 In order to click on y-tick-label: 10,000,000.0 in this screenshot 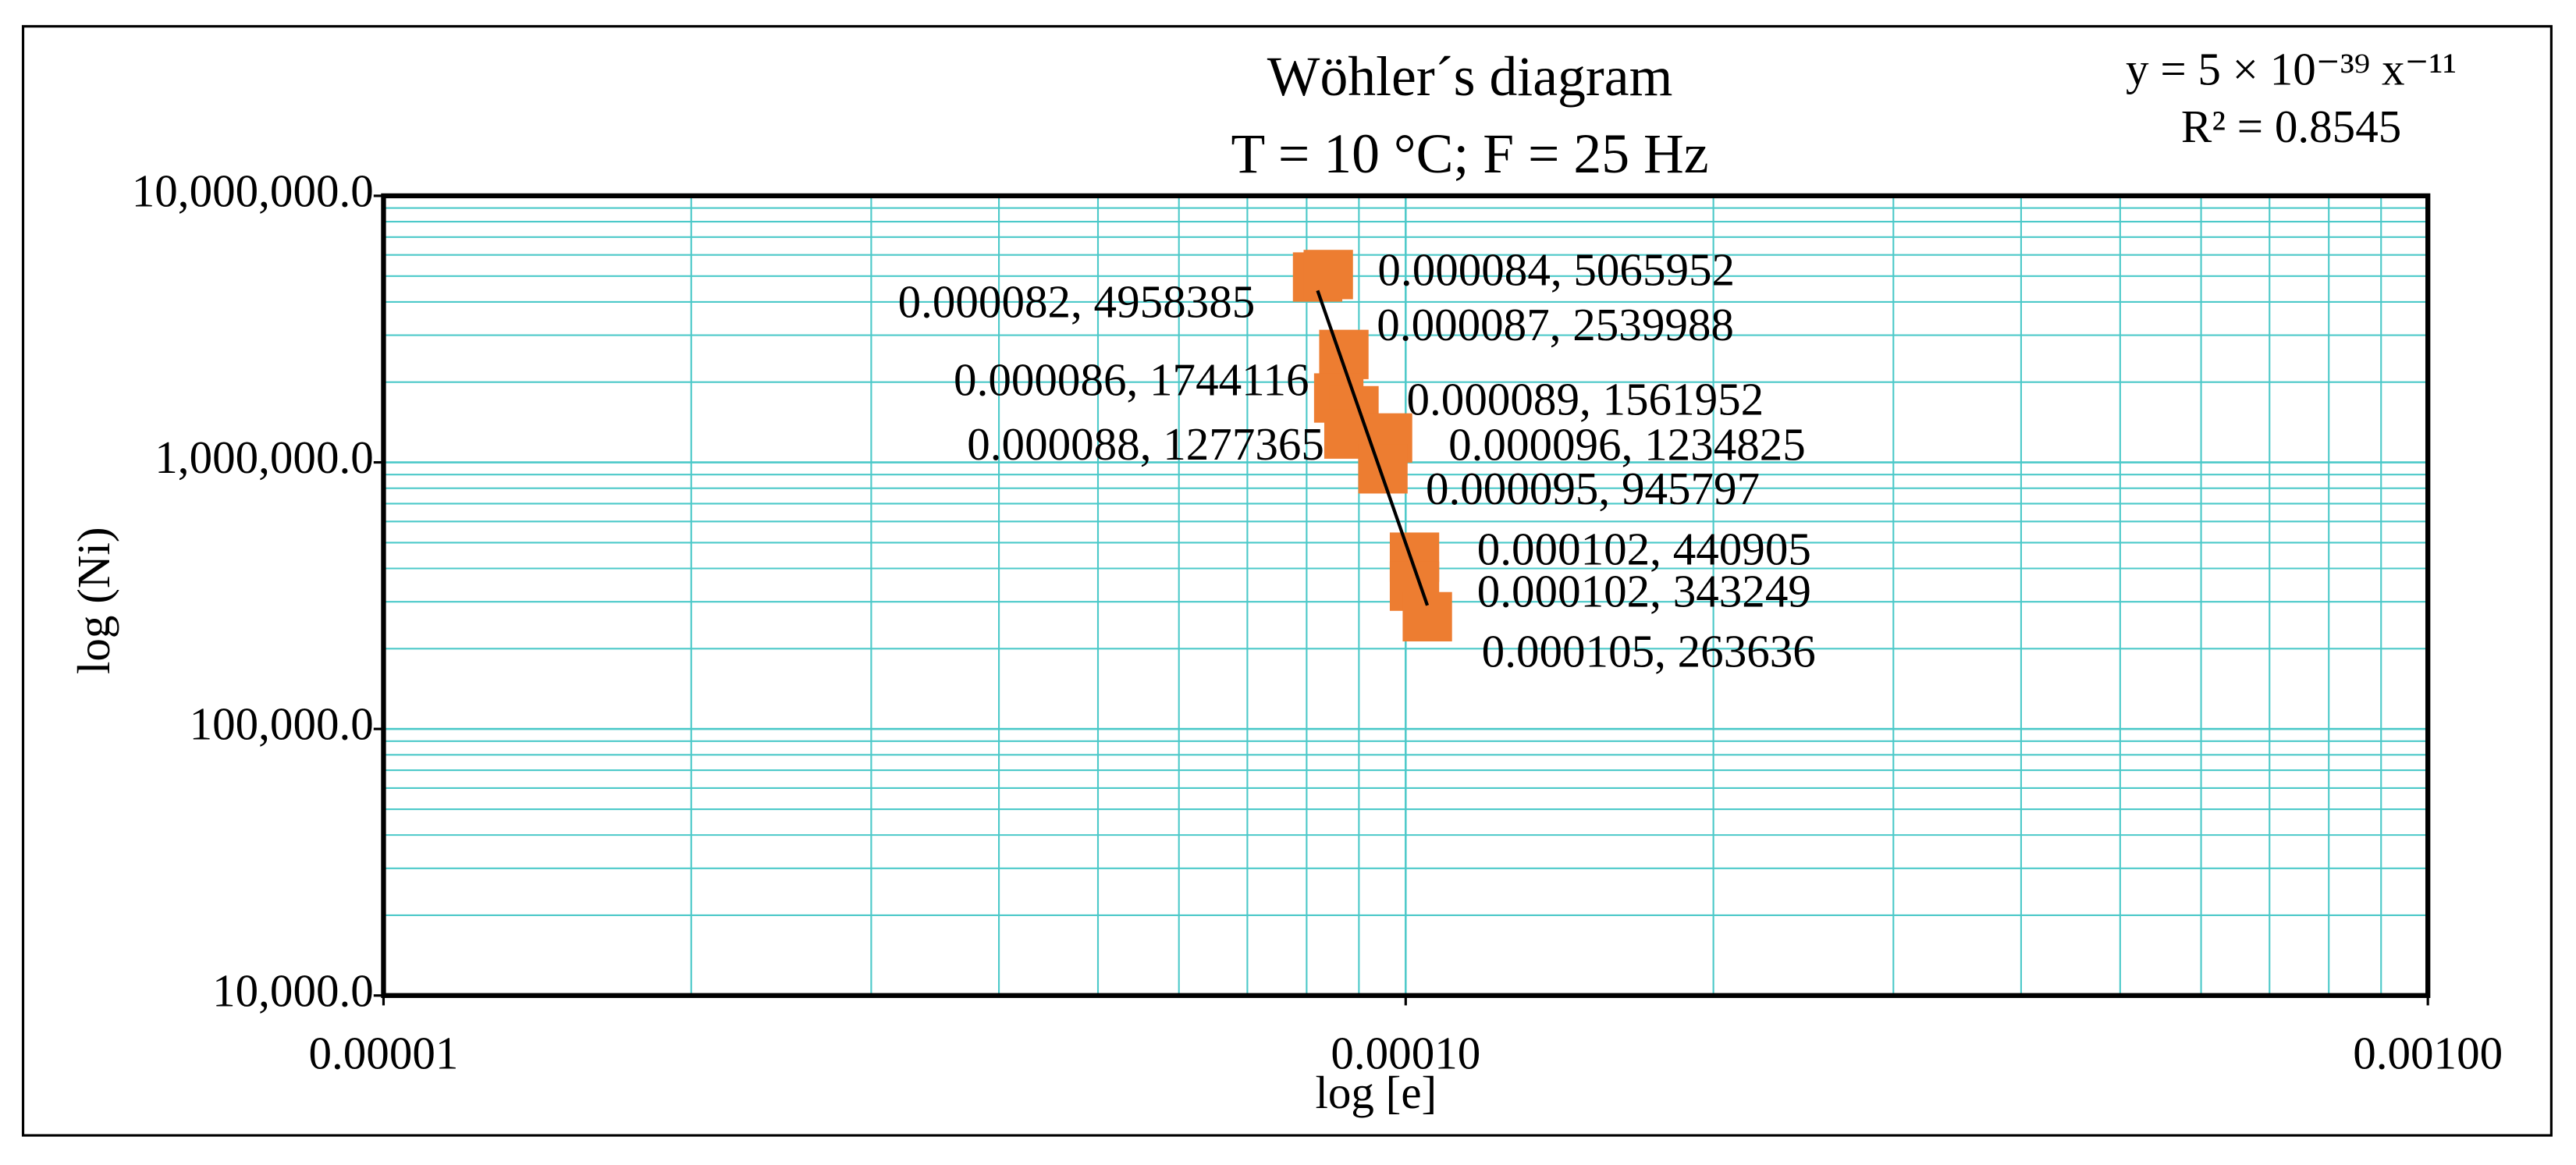, I will do `click(253, 190)`.